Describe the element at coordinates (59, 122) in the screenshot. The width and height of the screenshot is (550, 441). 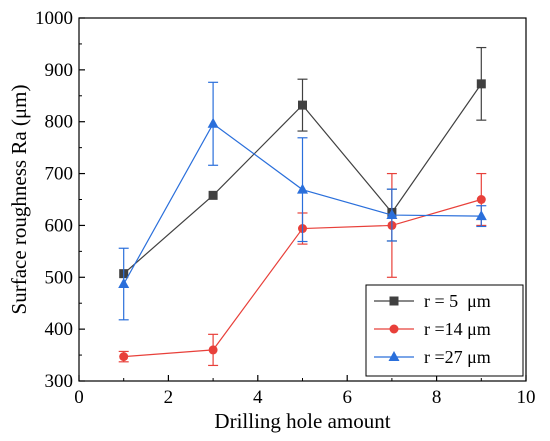
I see `y-tick-label: 800` at that location.